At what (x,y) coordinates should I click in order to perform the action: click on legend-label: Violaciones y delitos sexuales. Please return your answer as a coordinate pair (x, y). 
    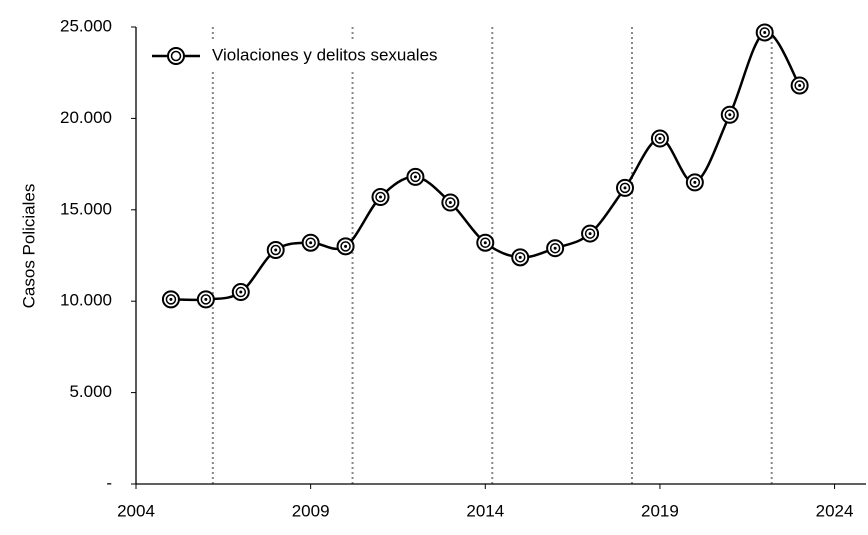
    Looking at the image, I should click on (325, 54).